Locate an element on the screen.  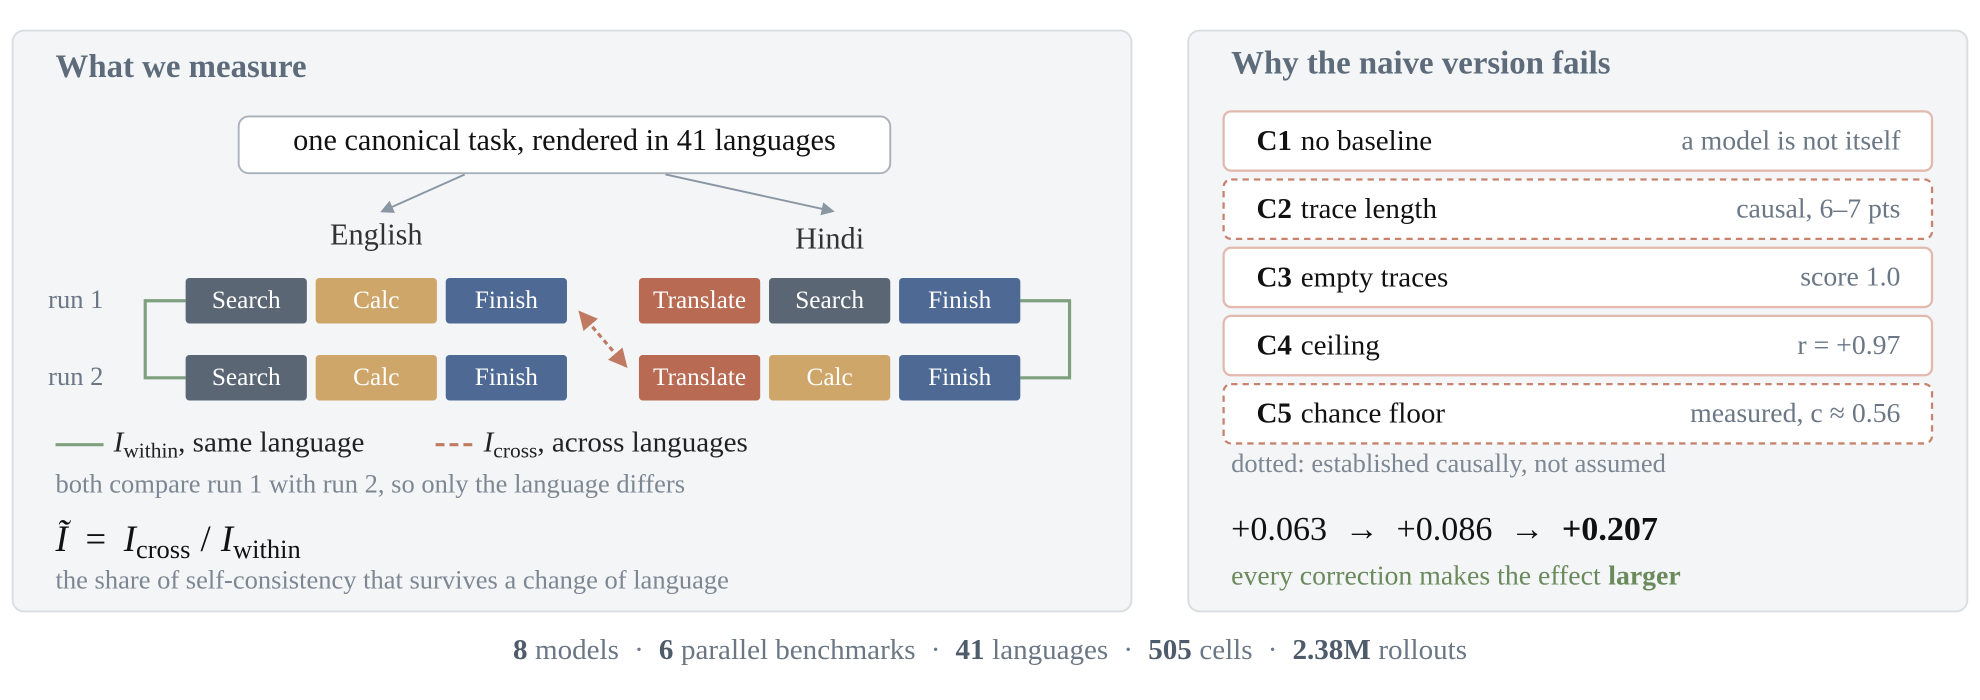
caption-text: every correction makes the effect is located at coordinates (1416, 576).